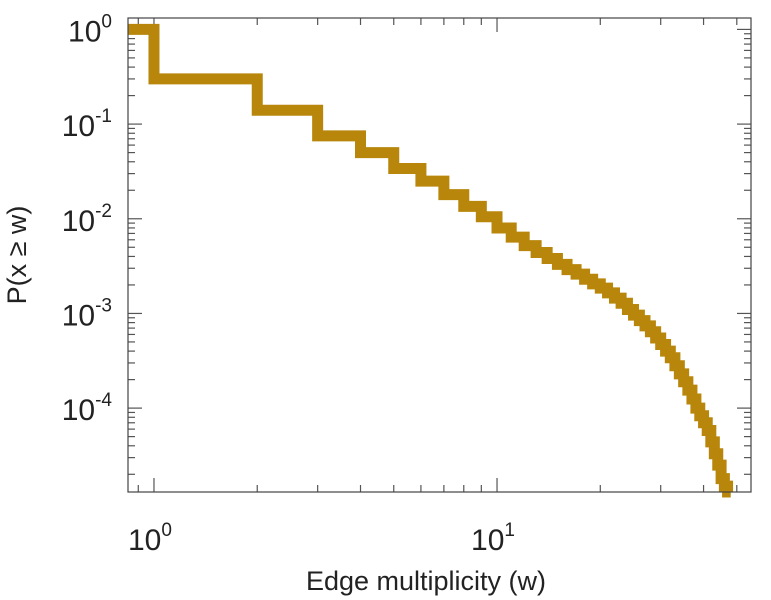 The image size is (771, 600). I want to click on x-tick-label: 10⁰, so click(150, 538).